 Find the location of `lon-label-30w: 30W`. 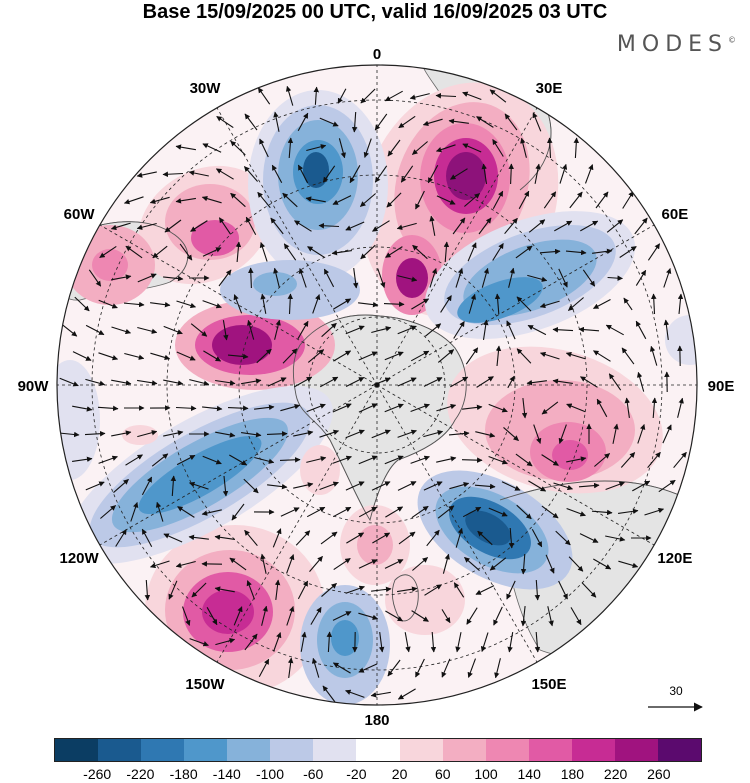

lon-label-30w: 30W is located at coordinates (206, 88).